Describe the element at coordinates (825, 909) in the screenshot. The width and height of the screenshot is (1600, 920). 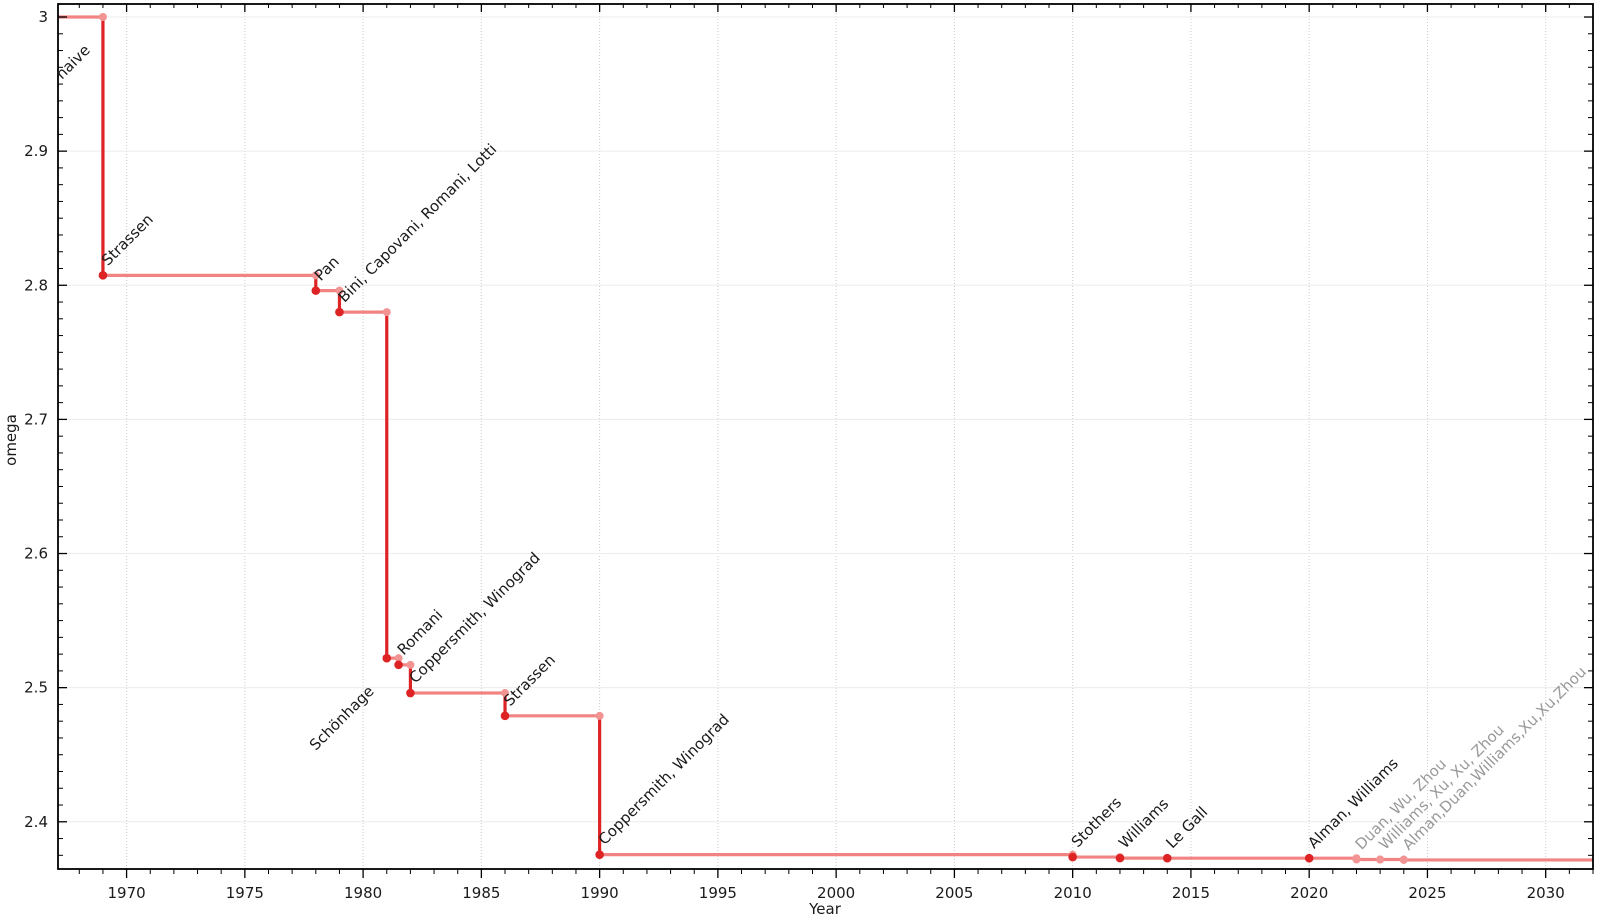
I see `x-axis-title: Year` at that location.